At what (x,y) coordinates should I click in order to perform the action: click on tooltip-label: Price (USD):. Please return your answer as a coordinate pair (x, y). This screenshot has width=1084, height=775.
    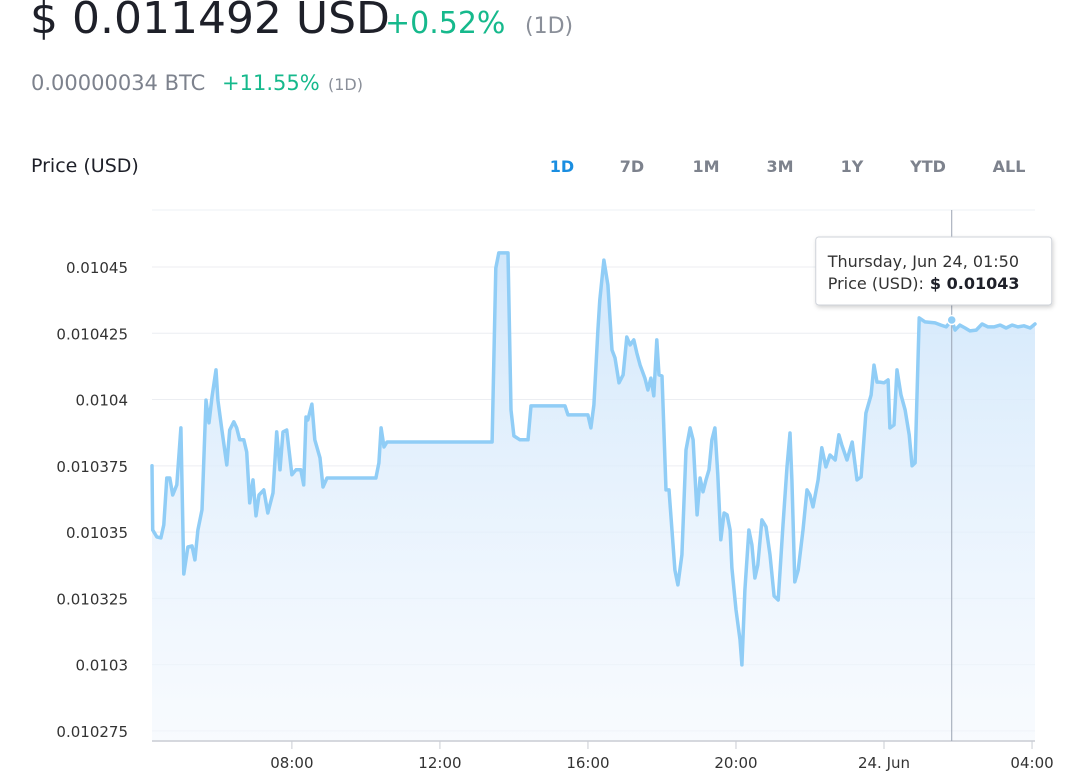
    Looking at the image, I should click on (876, 283).